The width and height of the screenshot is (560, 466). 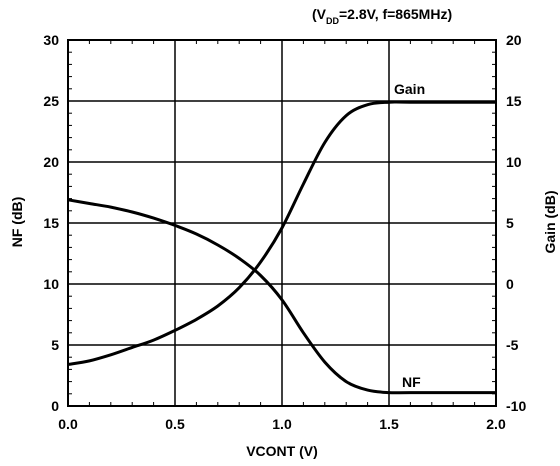 I want to click on y-right-tick-label: 5, so click(x=510, y=223).